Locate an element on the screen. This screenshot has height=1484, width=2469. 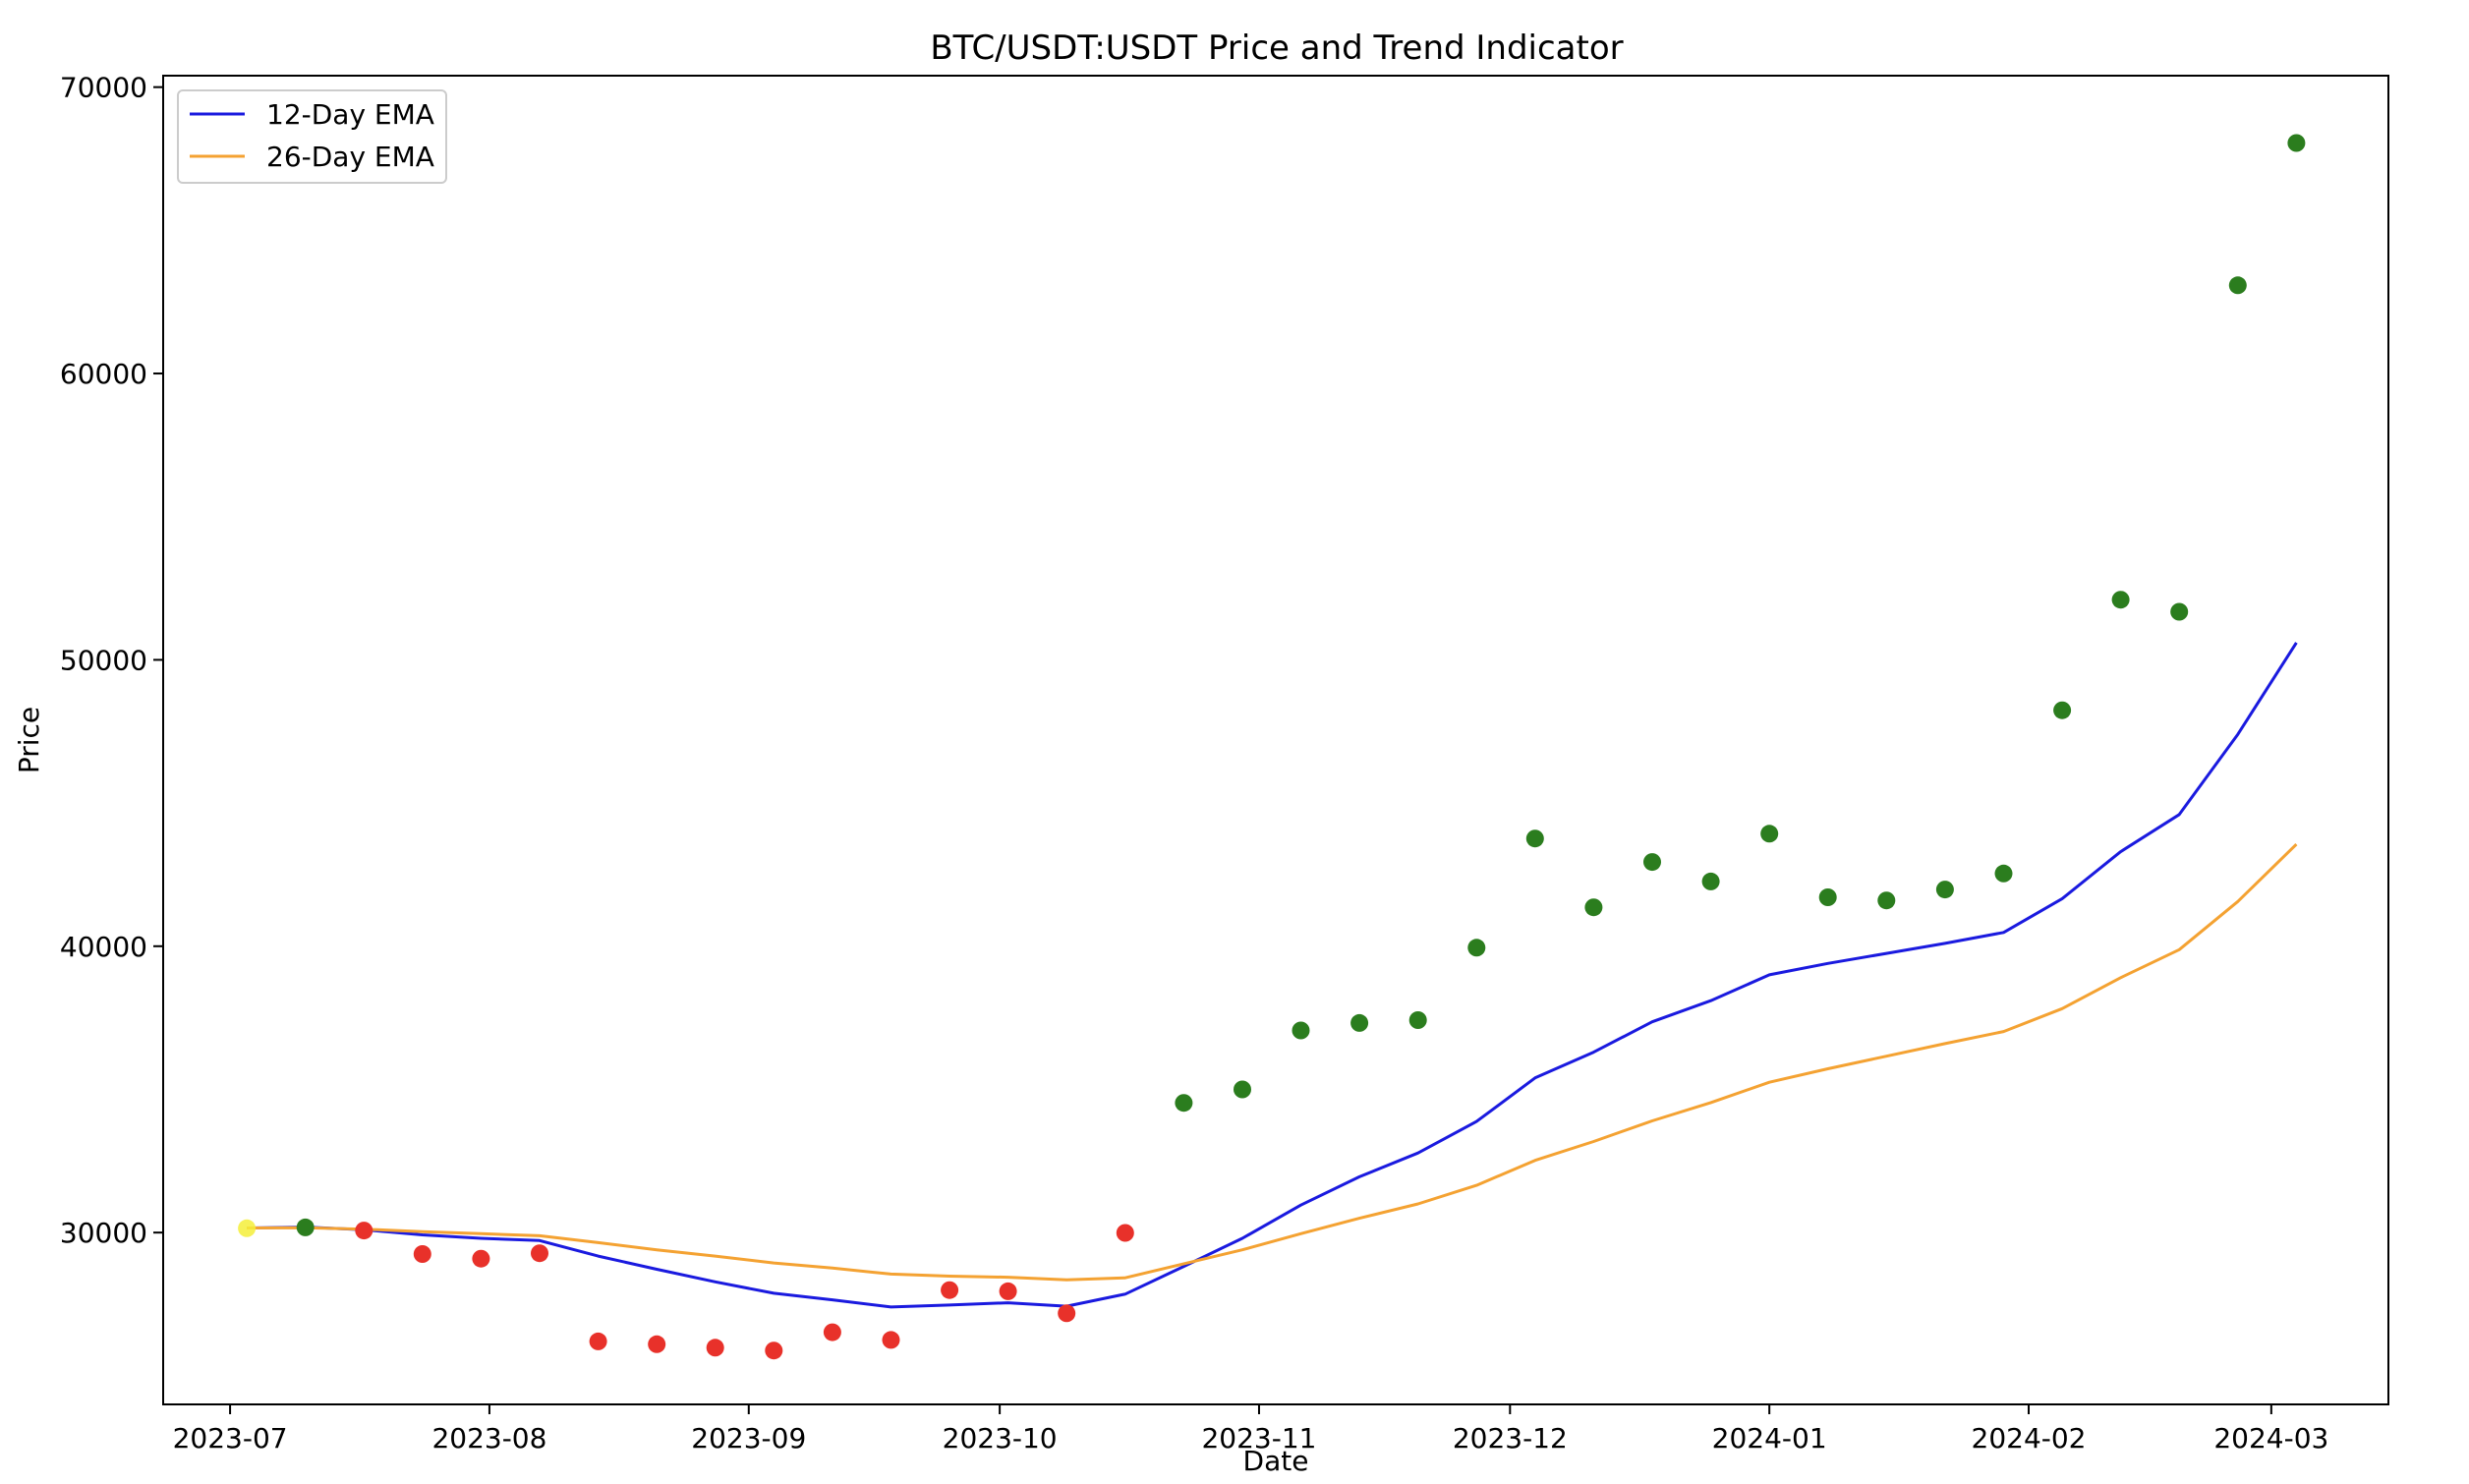
y-tick-label: 60000 is located at coordinates (104, 374).